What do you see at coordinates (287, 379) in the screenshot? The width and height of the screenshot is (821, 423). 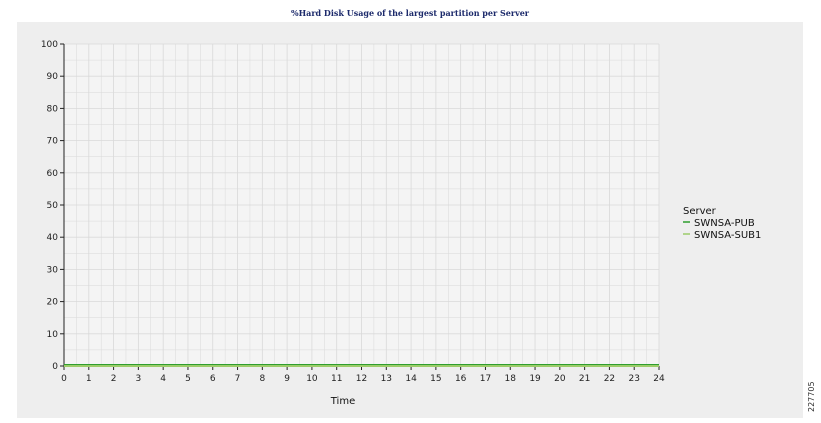 I see `x-tick-label: 9` at bounding box center [287, 379].